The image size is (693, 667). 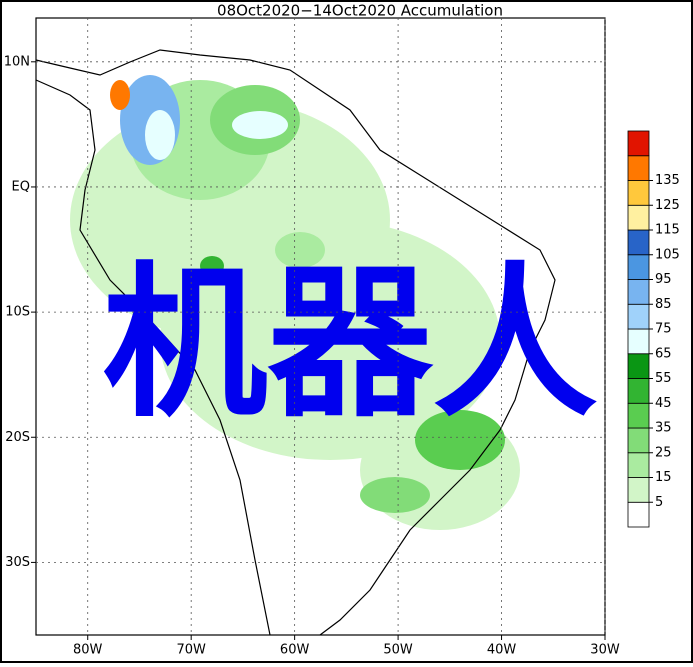 What do you see at coordinates (605, 650) in the screenshot?
I see `x-tick-label: 30W` at bounding box center [605, 650].